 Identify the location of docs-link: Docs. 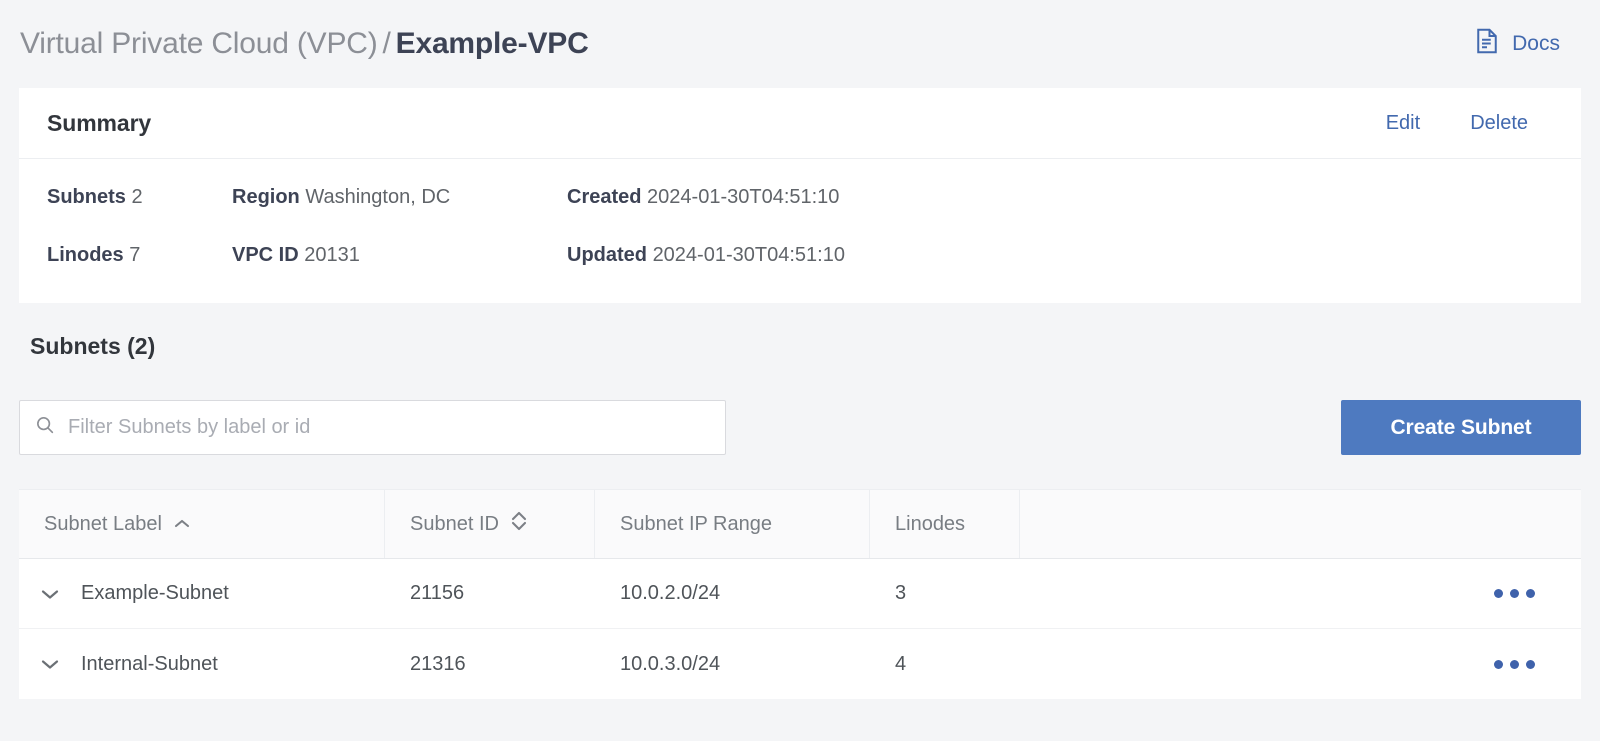
(1526, 44).